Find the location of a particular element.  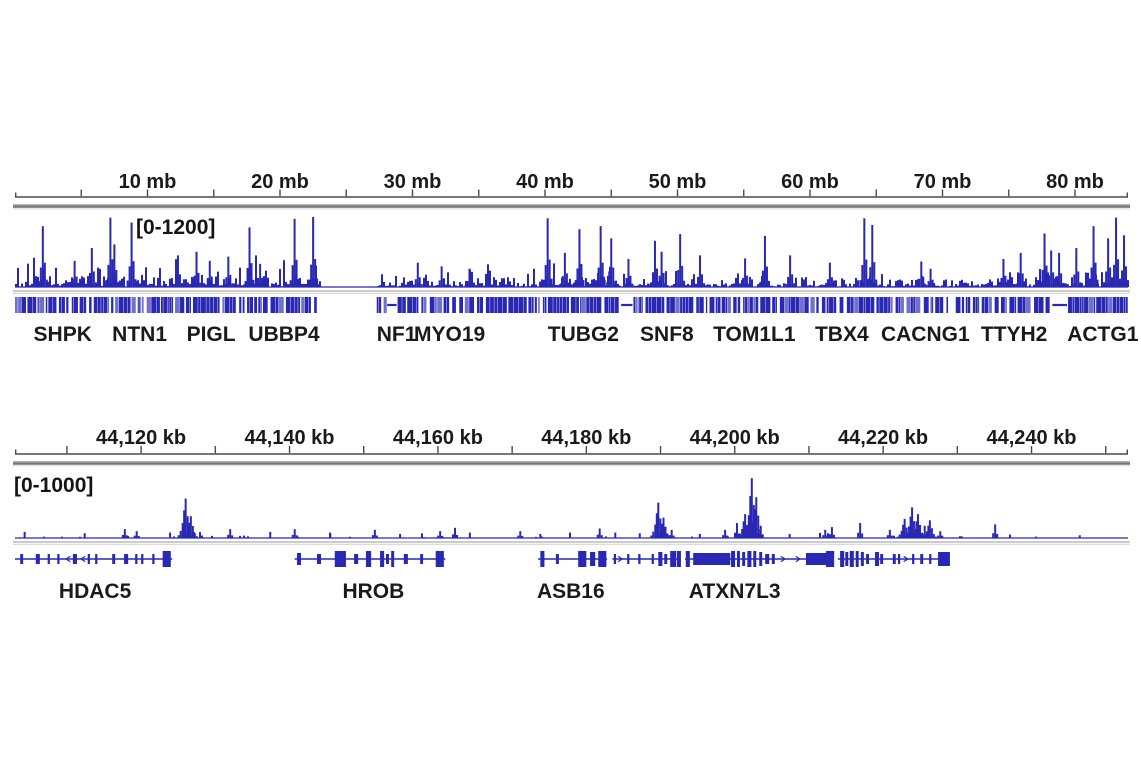

gene-label: SHPK is located at coordinates (63, 334).